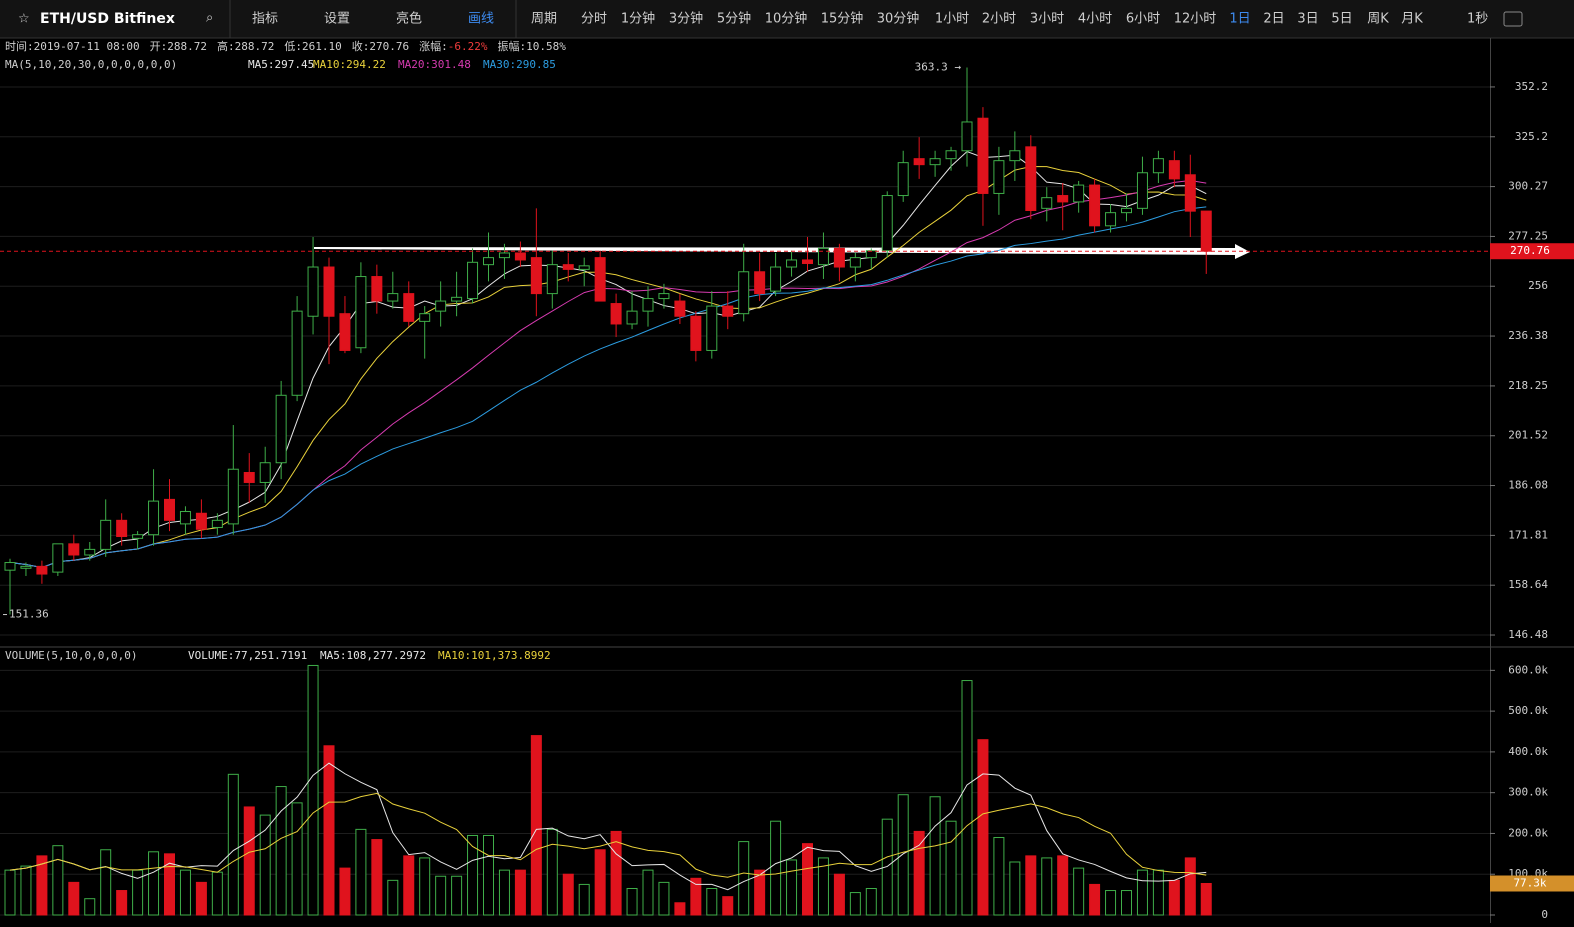 This screenshot has height=927, width=1574. I want to click on legend-entry: MA5:297.45, so click(281, 64).